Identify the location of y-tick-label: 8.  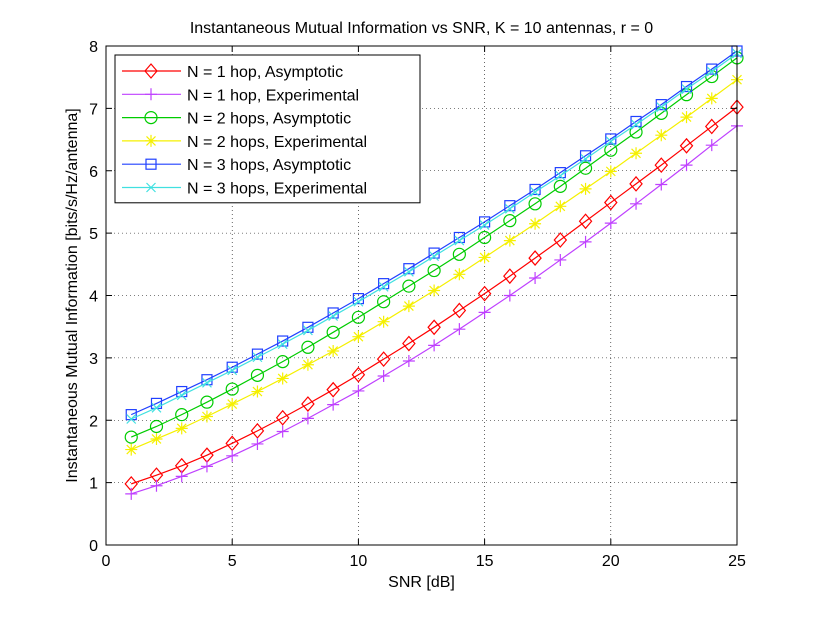
(93, 47).